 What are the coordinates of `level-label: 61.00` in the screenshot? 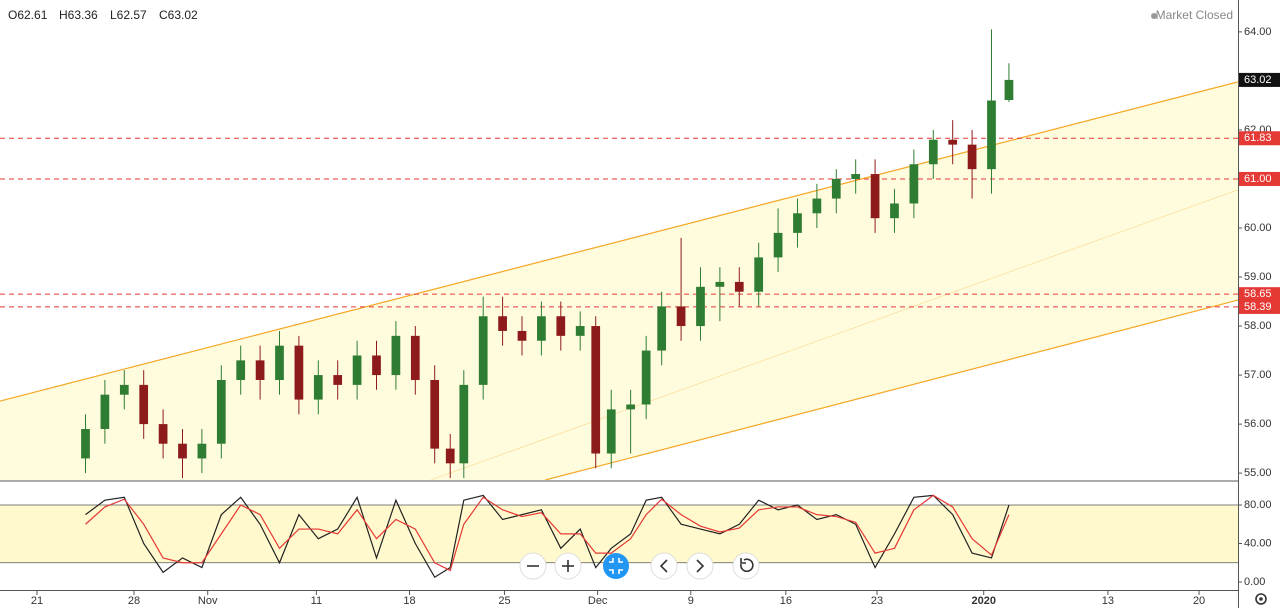 It's located at (1258, 179).